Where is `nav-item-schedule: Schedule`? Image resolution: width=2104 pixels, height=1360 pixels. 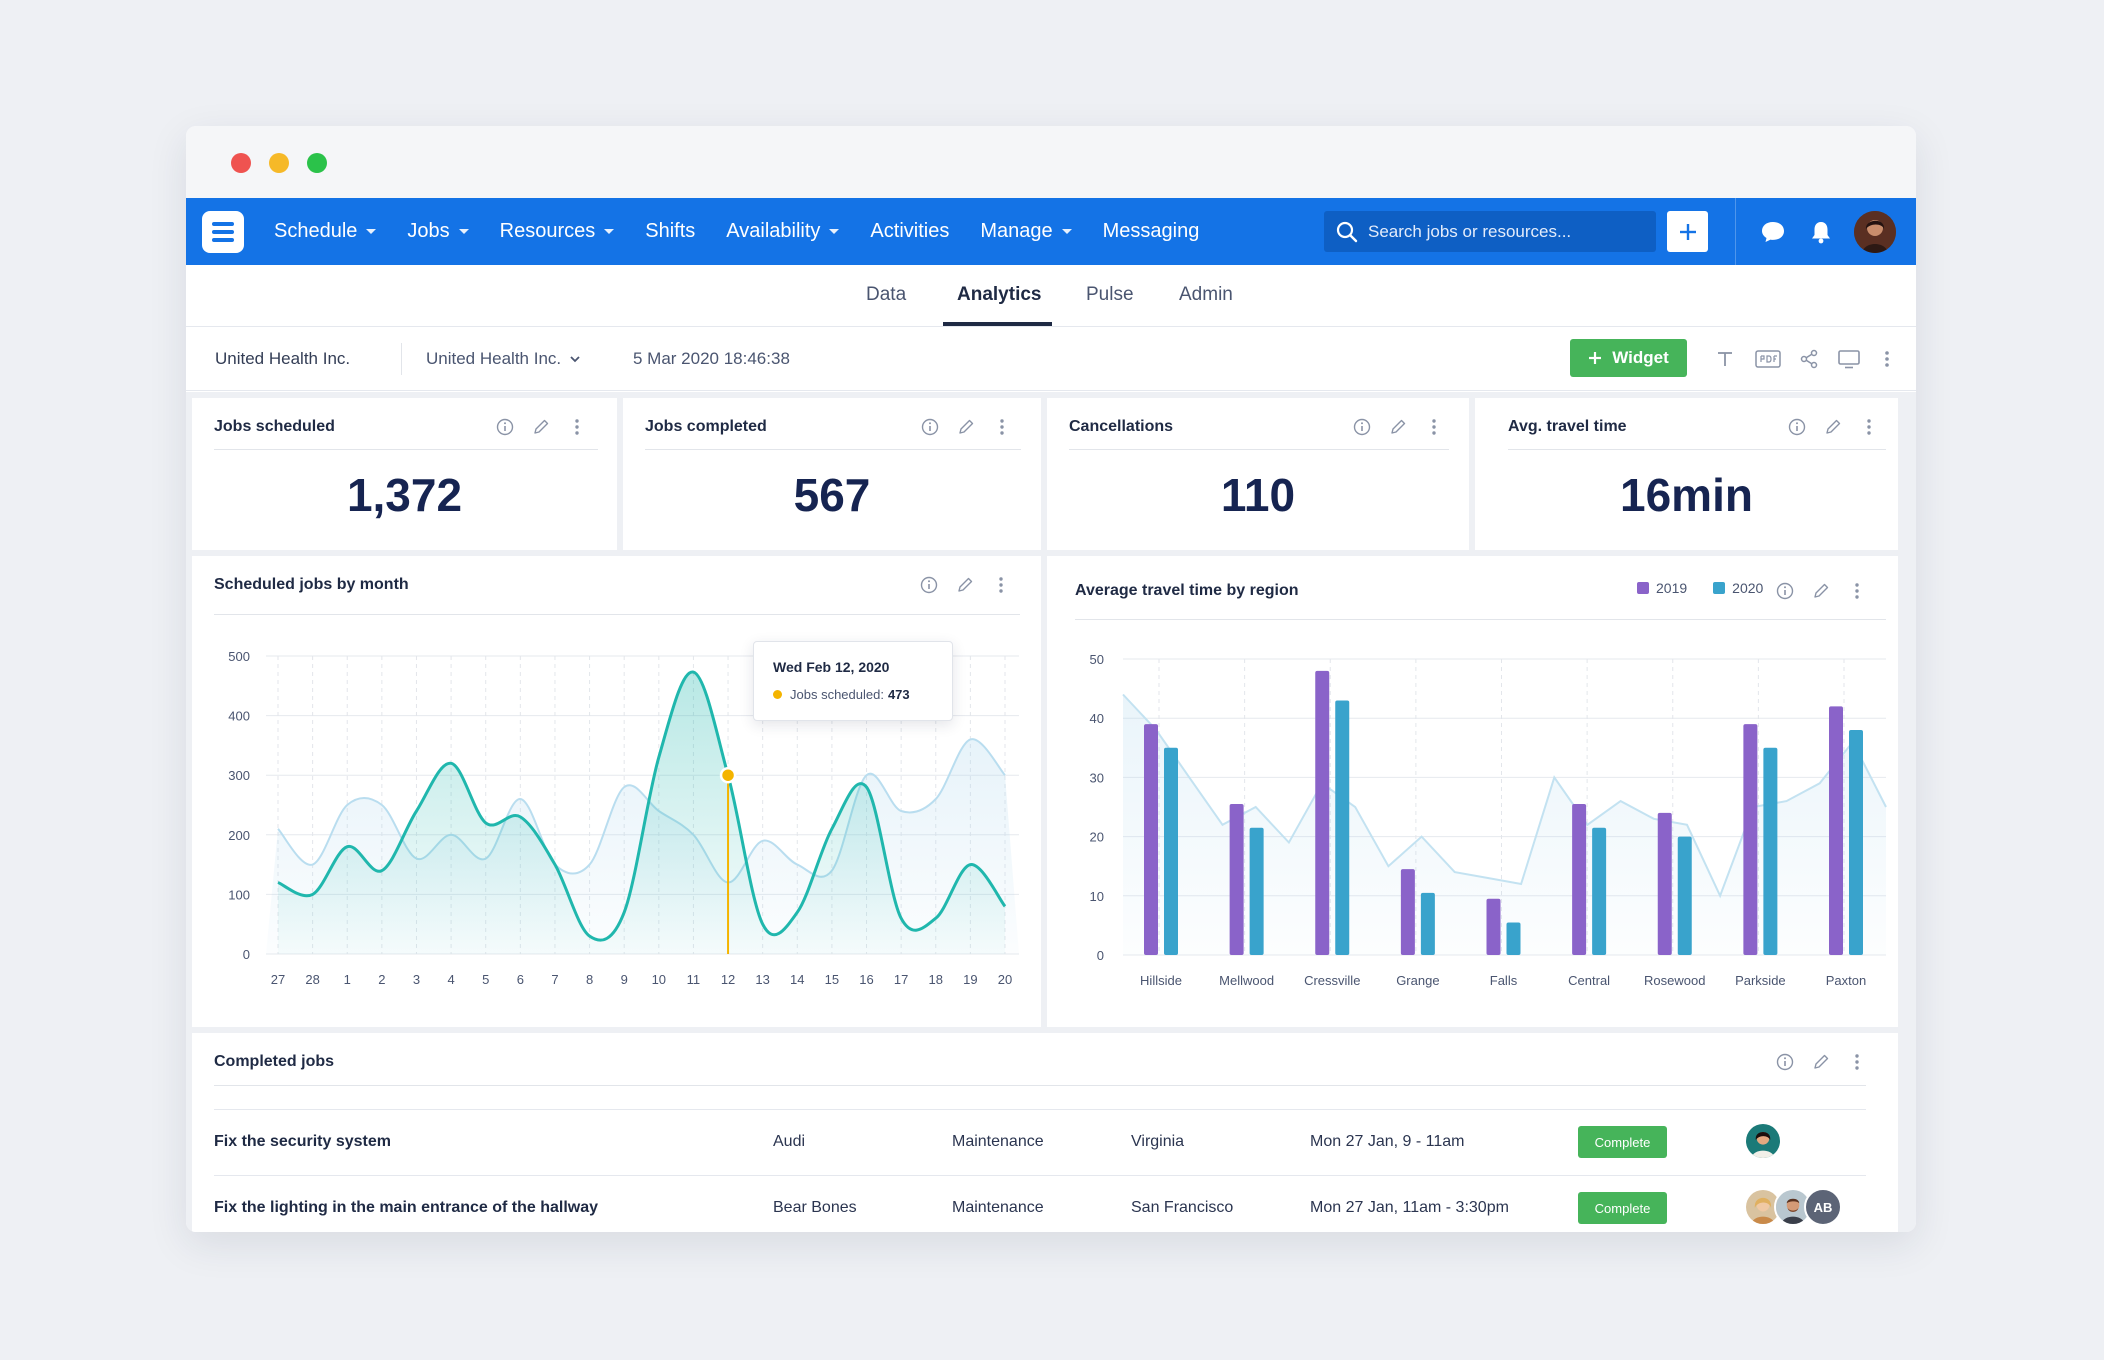 nav-item-schedule: Schedule is located at coordinates (325, 231).